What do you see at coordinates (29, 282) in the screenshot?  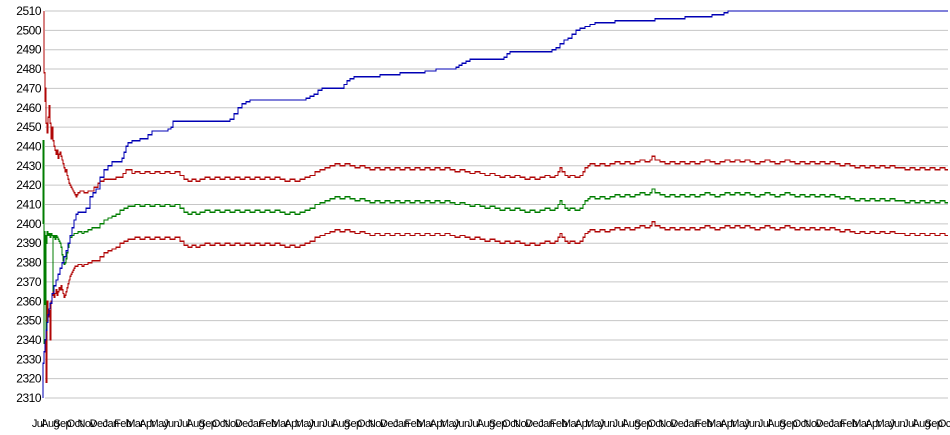 I see `y-tick-label: 2370` at bounding box center [29, 282].